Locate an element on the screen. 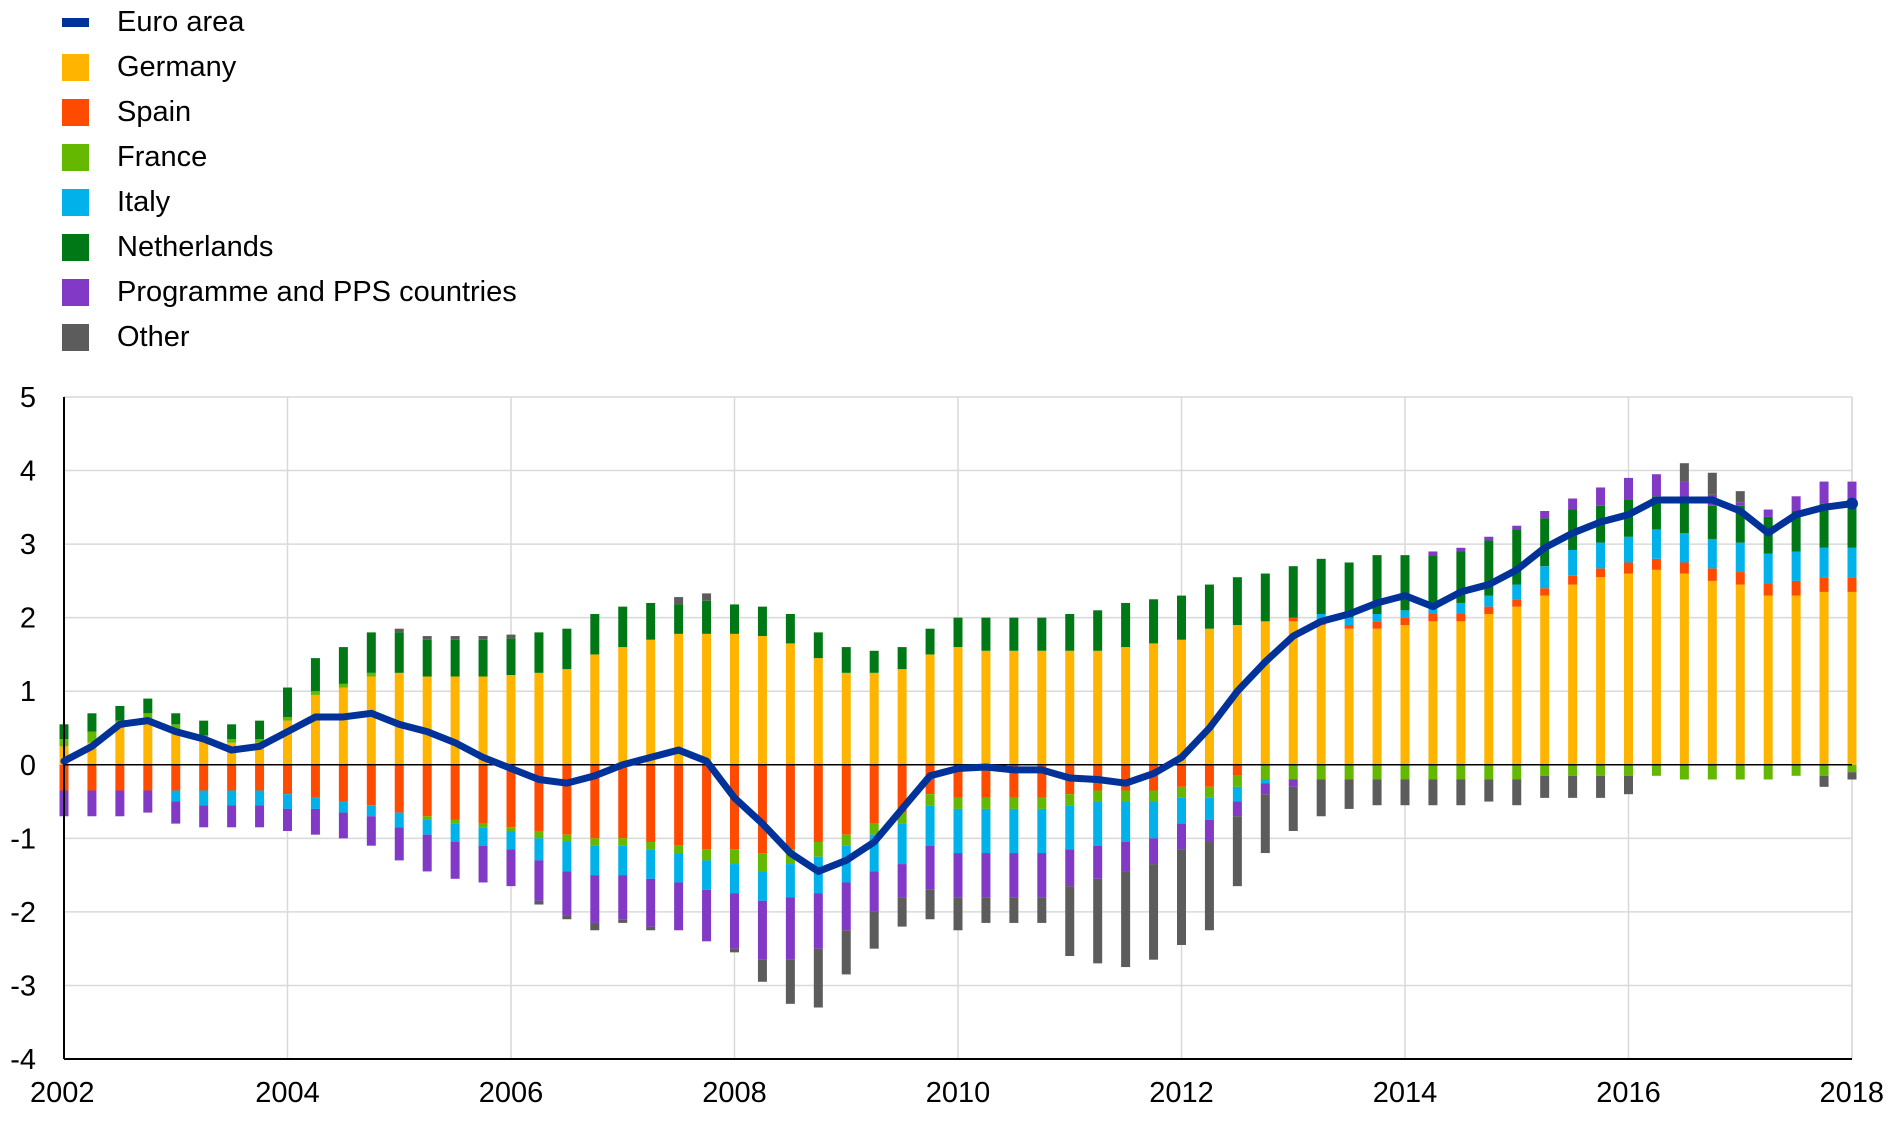  x-tick-label: 2018 is located at coordinates (1851, 1093).